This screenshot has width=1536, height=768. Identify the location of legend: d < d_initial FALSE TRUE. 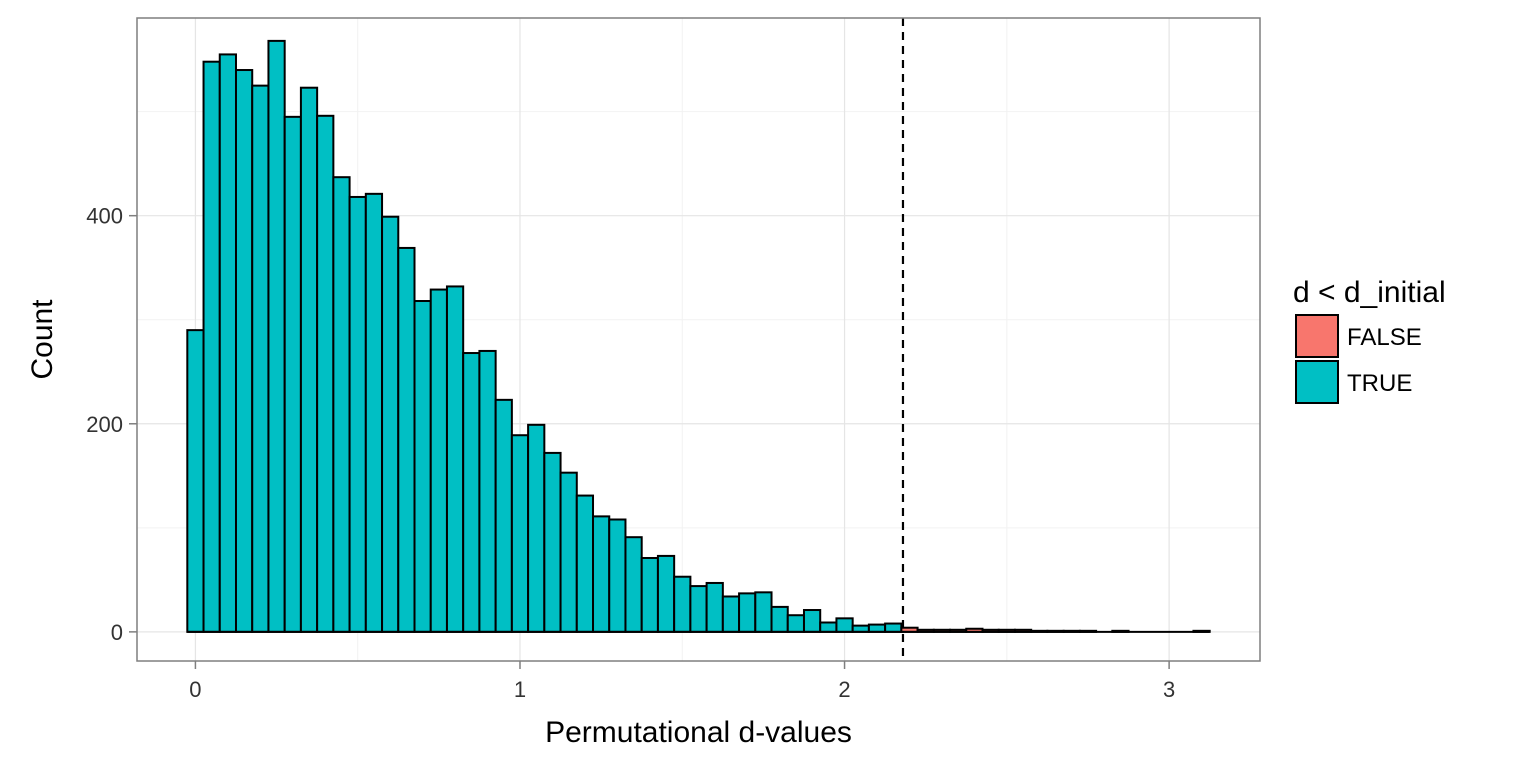
(1369, 340).